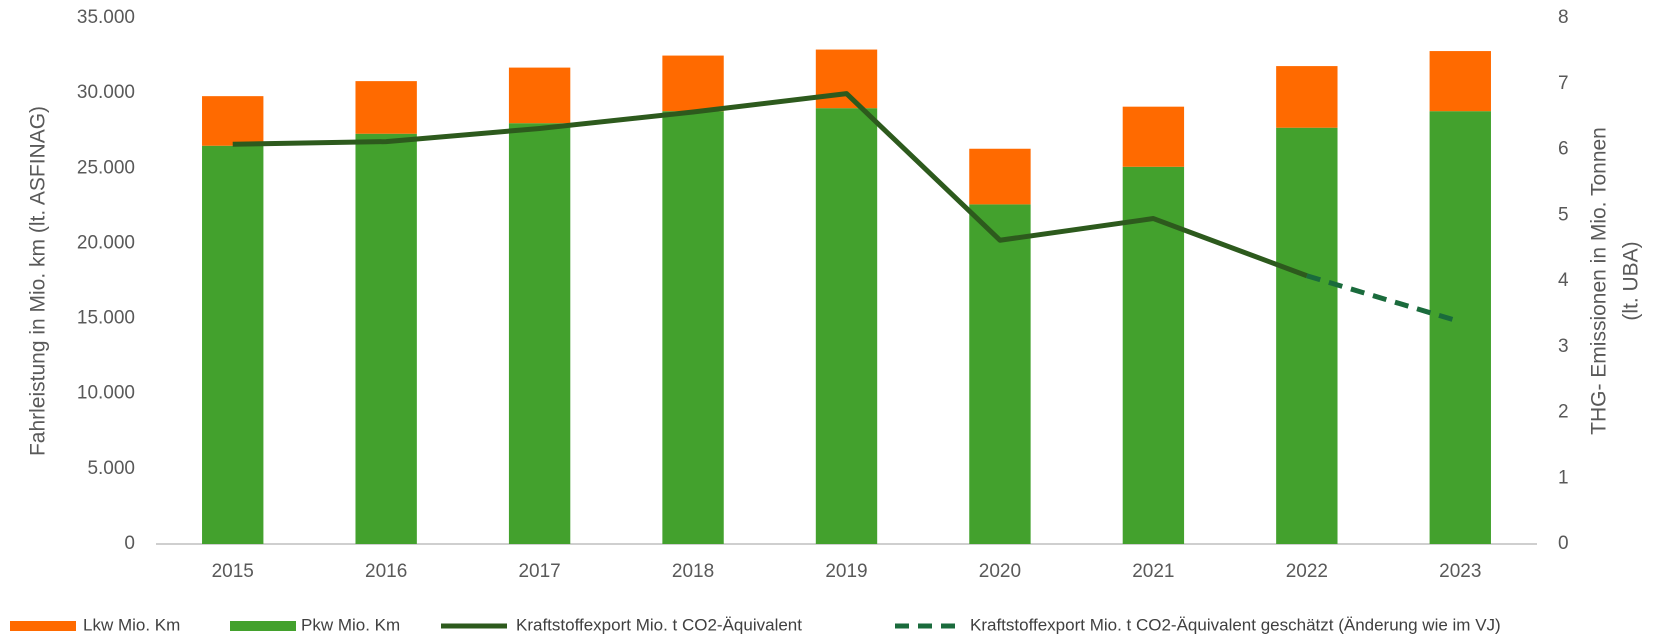 This screenshot has width=1656, height=639. Describe the element at coordinates (1383, 299) in the screenshot. I see `line-series` at that location.